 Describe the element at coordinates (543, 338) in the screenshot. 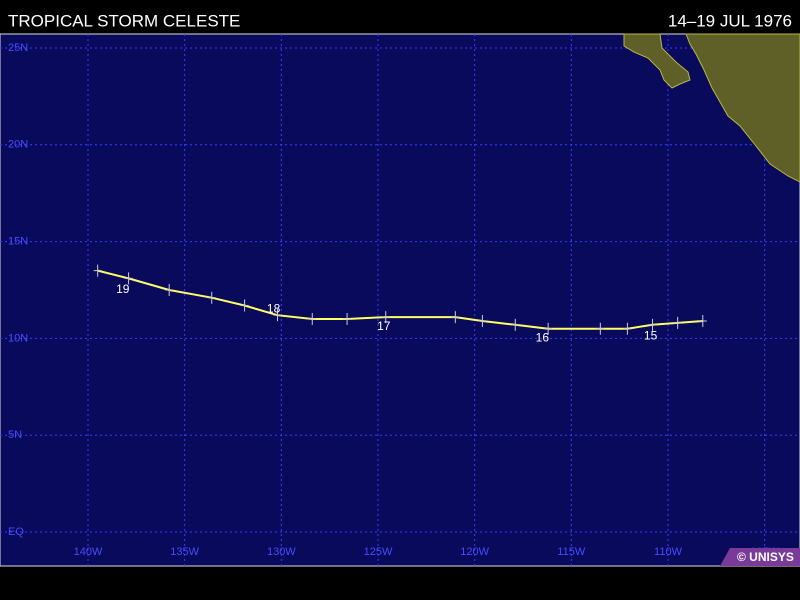

I see `day-label: 16` at that location.